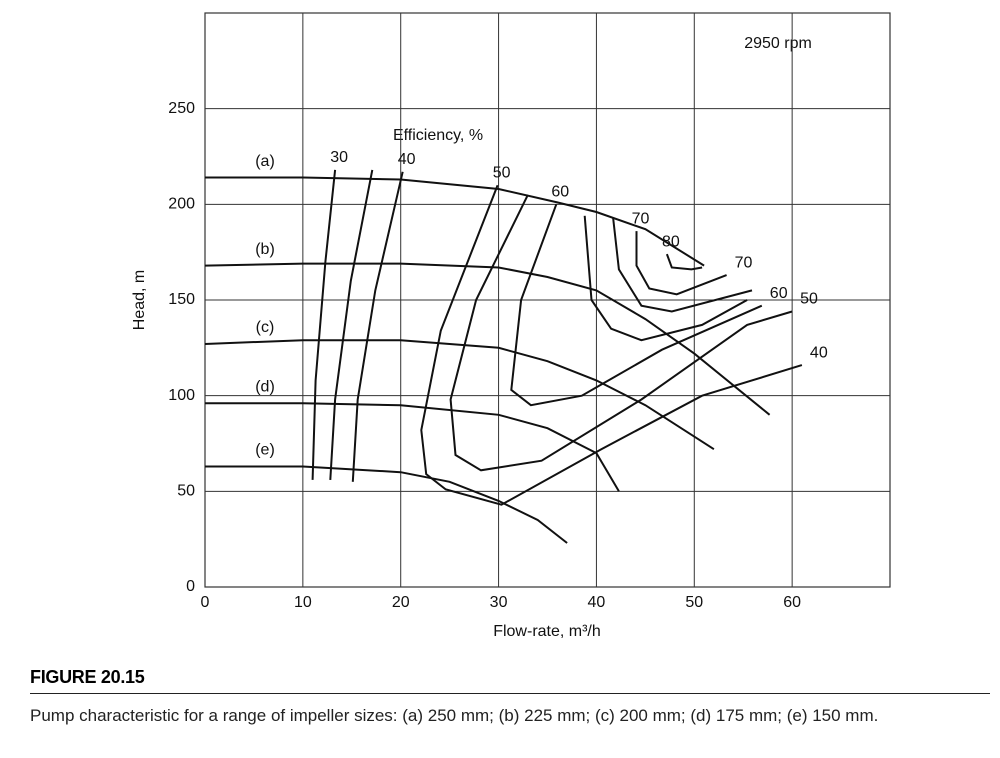 The height and width of the screenshot is (758, 1000). Describe the element at coordinates (265, 450) in the screenshot. I see `series-label: (e)` at that location.